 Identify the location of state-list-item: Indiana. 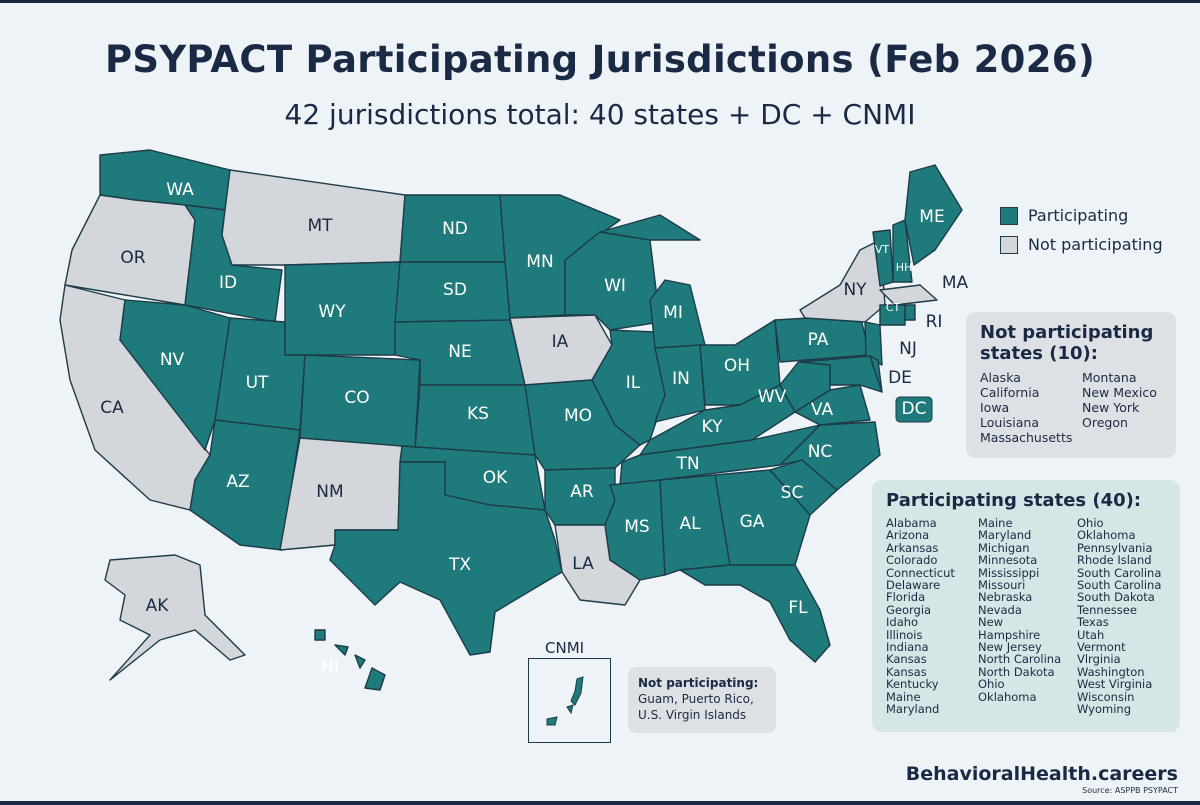
(907, 647).